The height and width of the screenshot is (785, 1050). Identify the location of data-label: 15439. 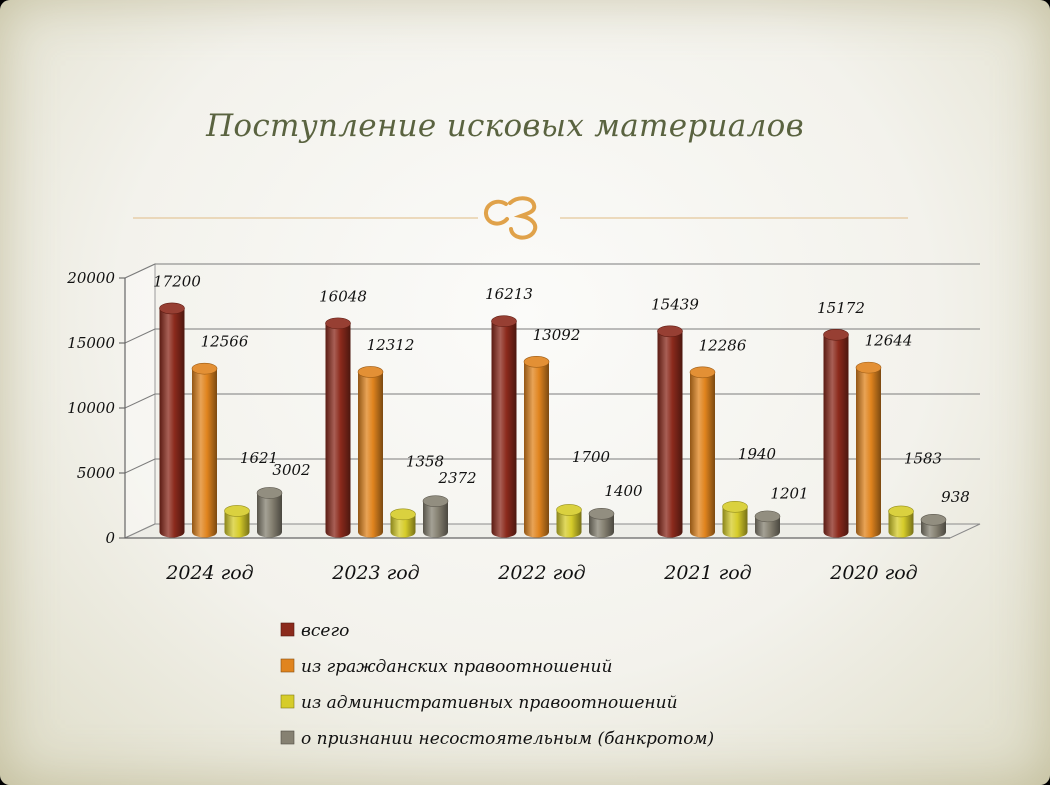
(675, 304).